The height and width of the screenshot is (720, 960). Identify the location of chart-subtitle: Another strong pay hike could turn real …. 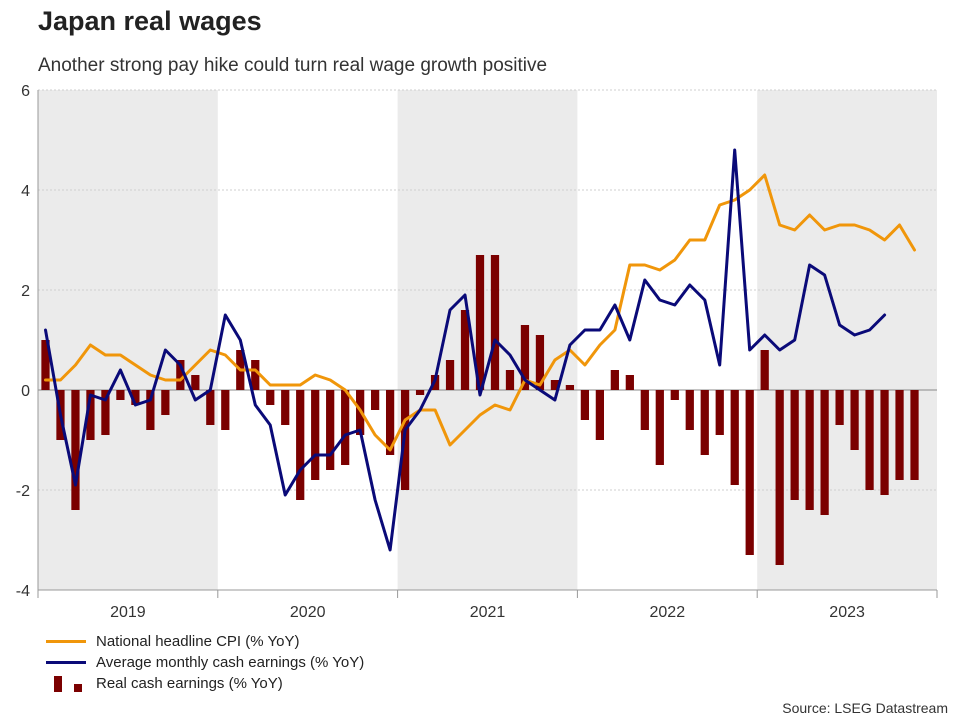
(293, 65).